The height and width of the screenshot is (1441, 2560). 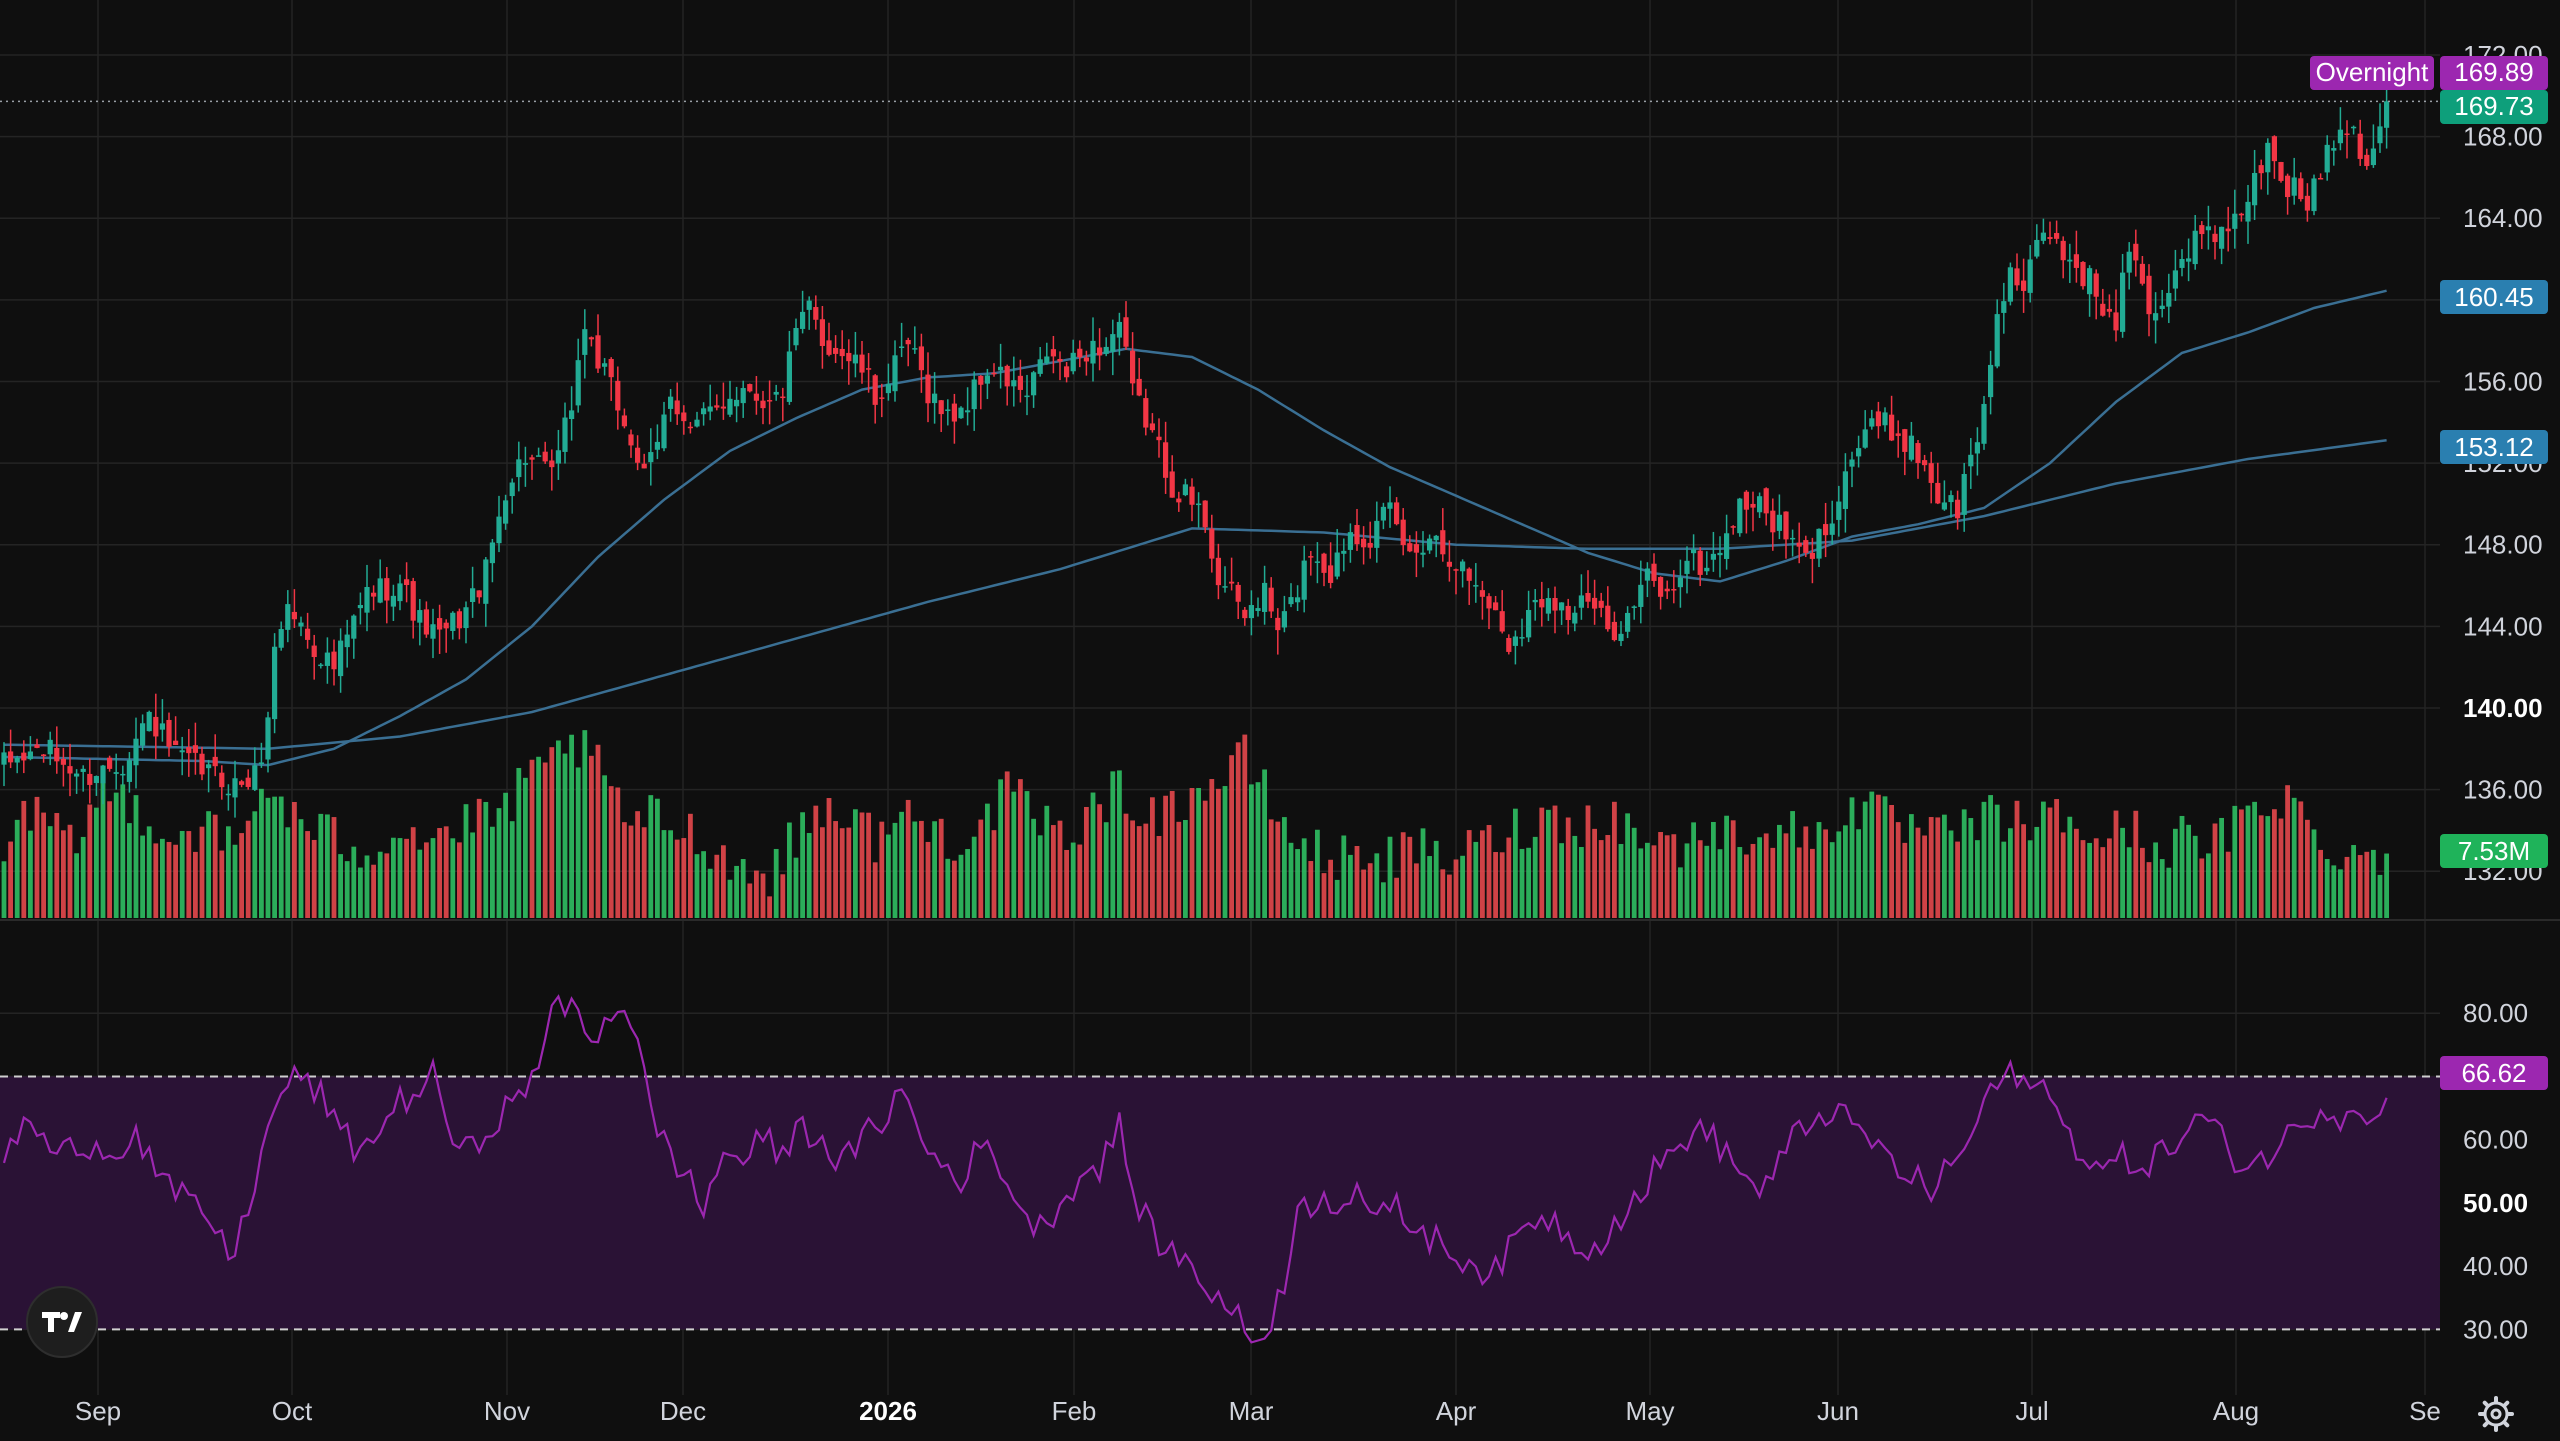 What do you see at coordinates (2495, 1266) in the screenshot?
I see `rsi-tick-label: 40.00` at bounding box center [2495, 1266].